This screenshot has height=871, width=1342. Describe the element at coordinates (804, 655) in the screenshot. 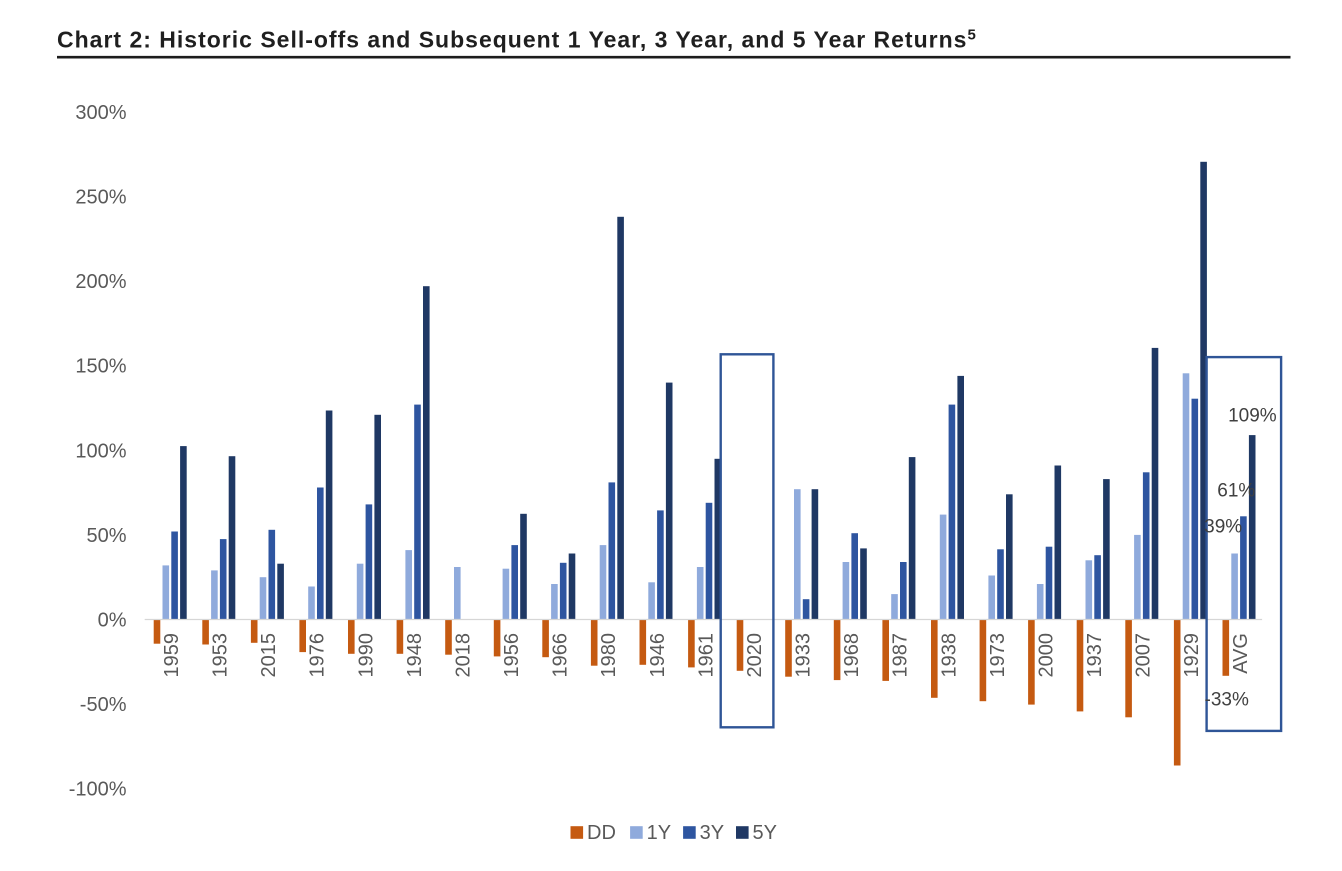

I see `svg-text: 1933` at that location.